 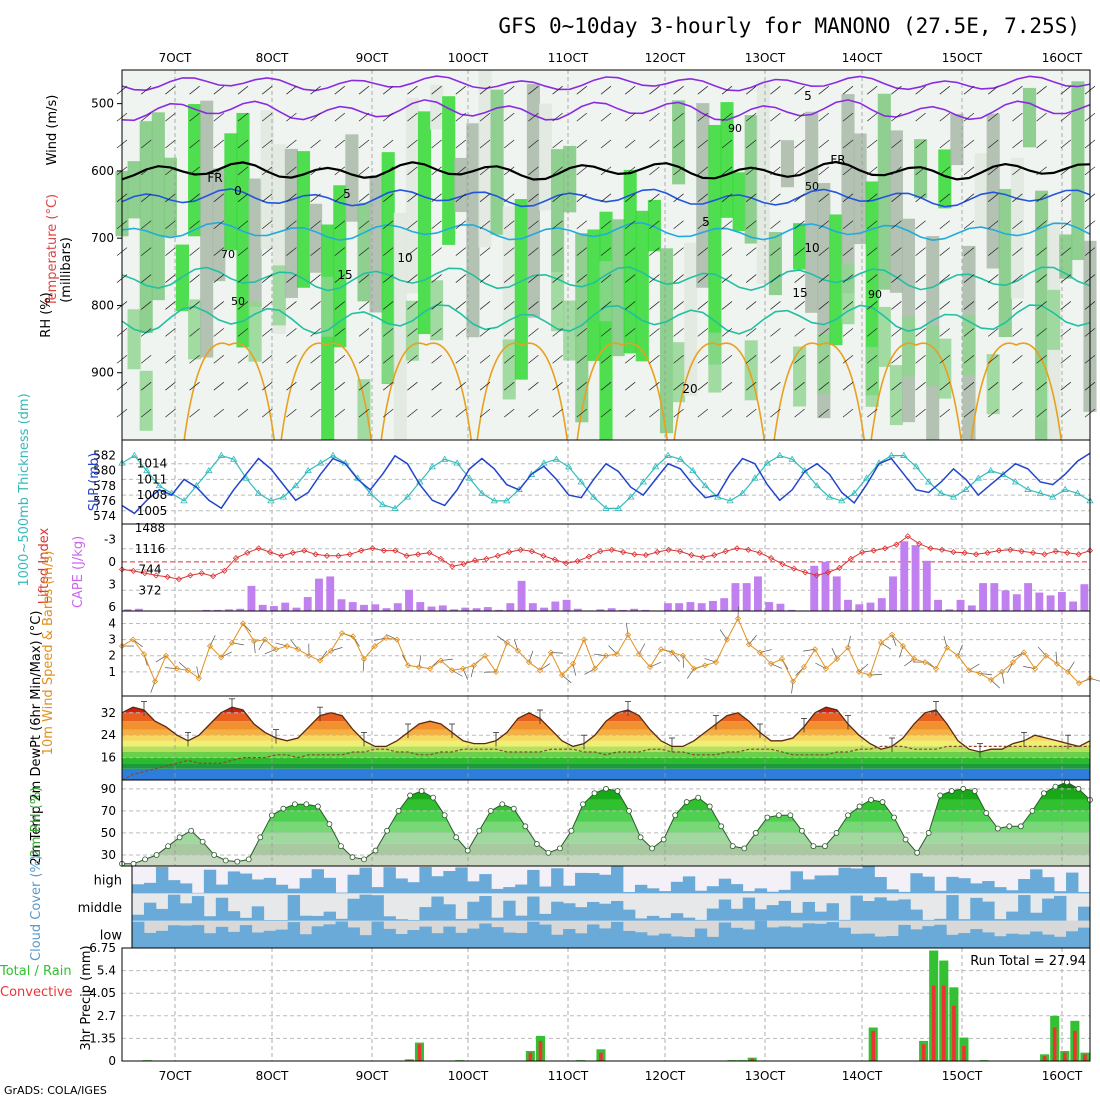 I want to click on warm-contour, so click(x=326, y=391).